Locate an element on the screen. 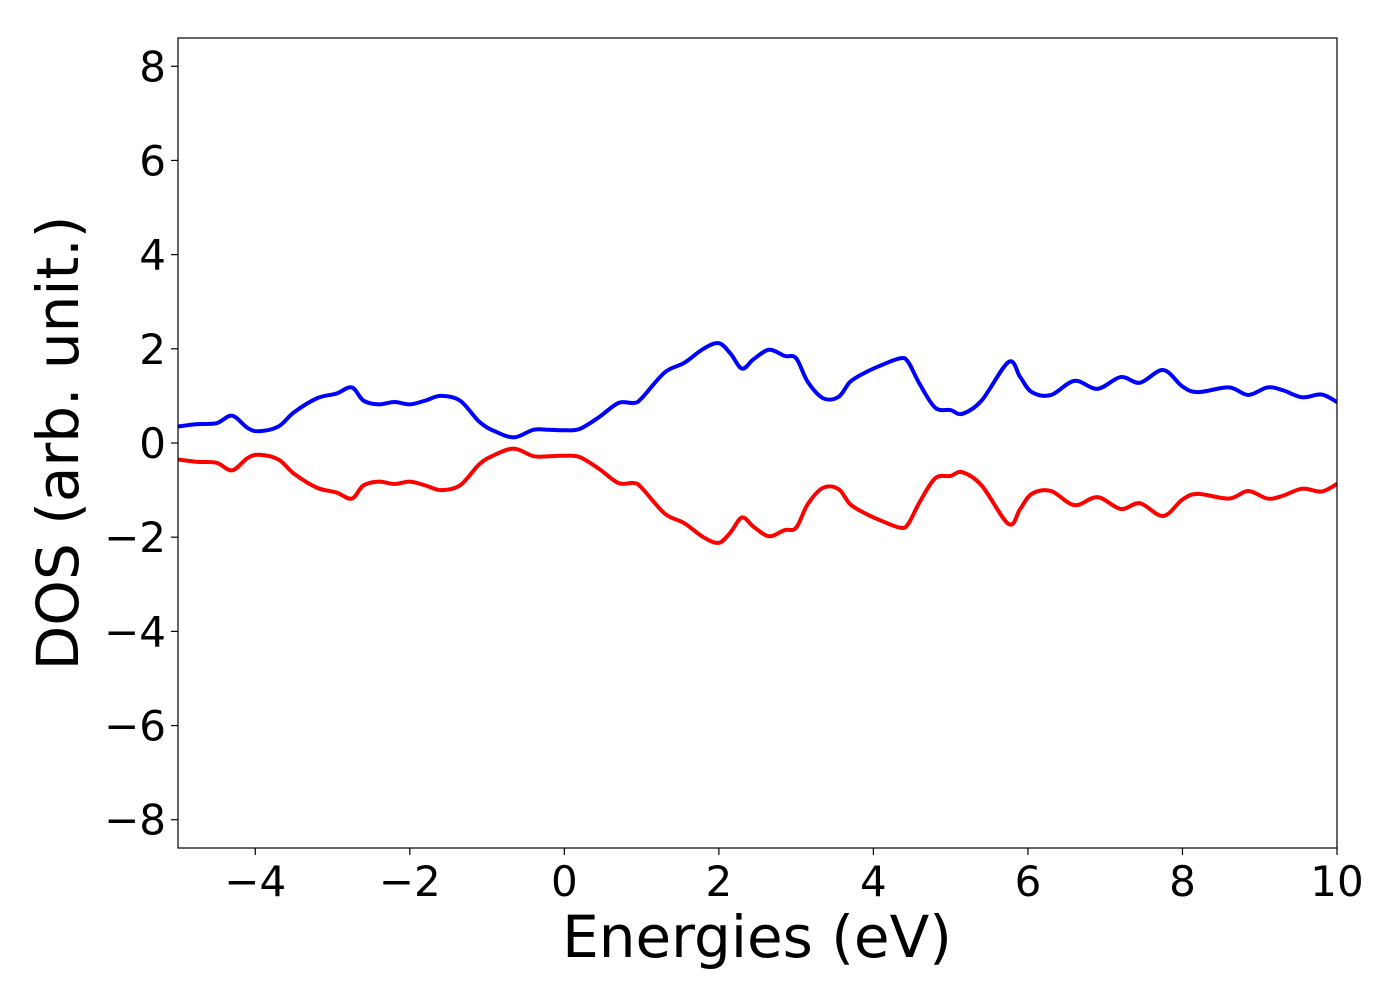  x-axis: −4 −2 0 2 4 6 8 10 is located at coordinates (794, 877).